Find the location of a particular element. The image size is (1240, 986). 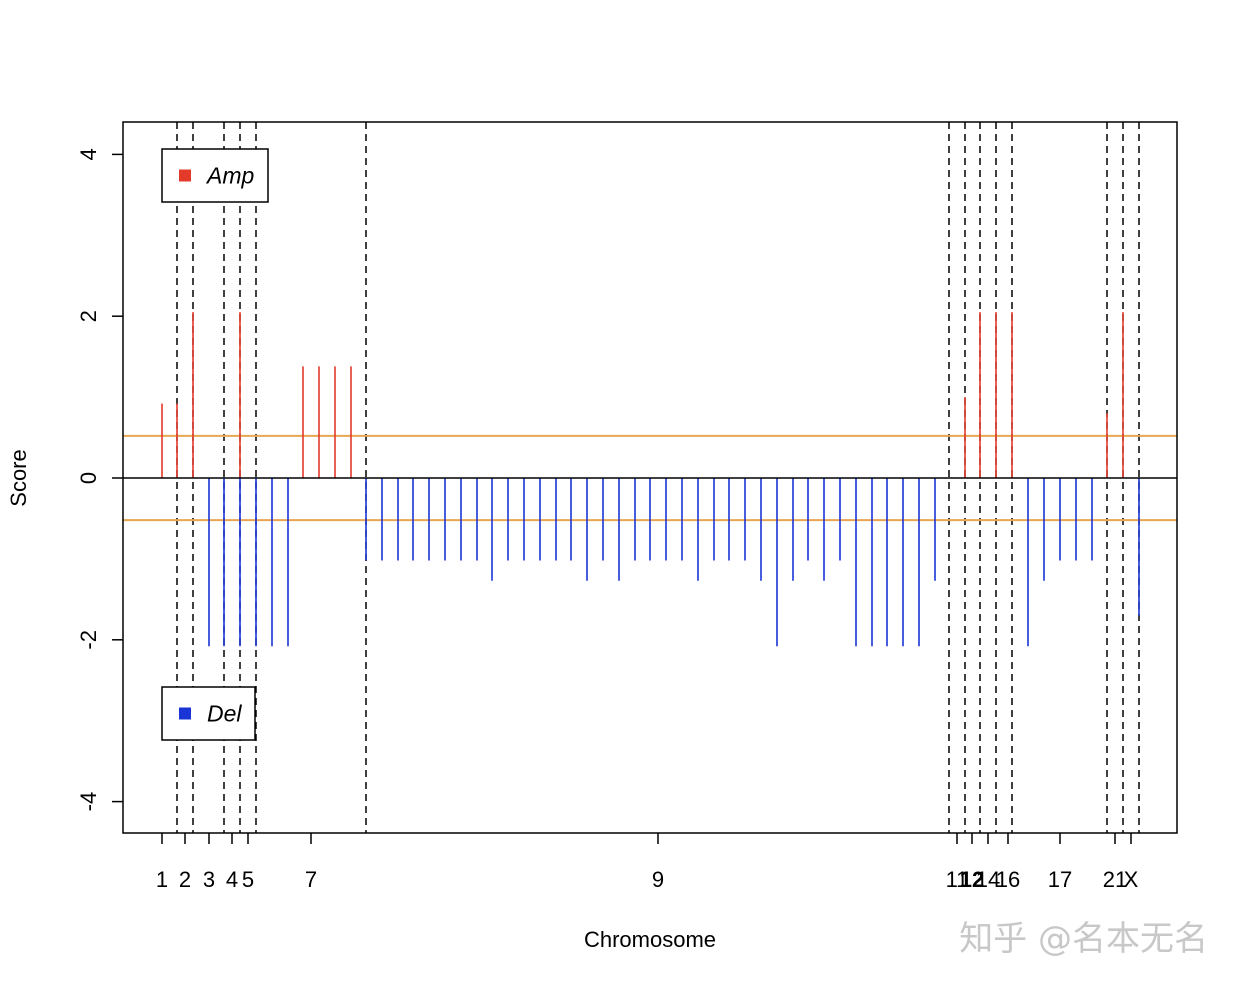

y-tick-label: 0 is located at coordinates (88, 478).